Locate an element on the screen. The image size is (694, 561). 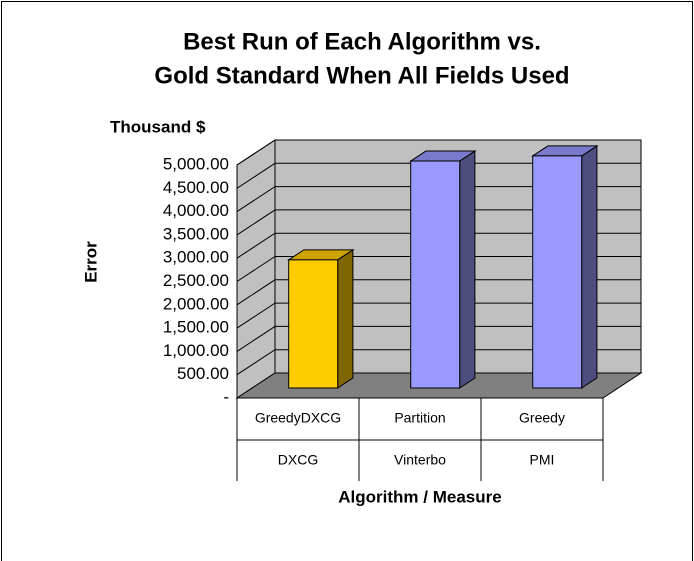
y-tick-label: 4,500.00 is located at coordinates (196, 187).